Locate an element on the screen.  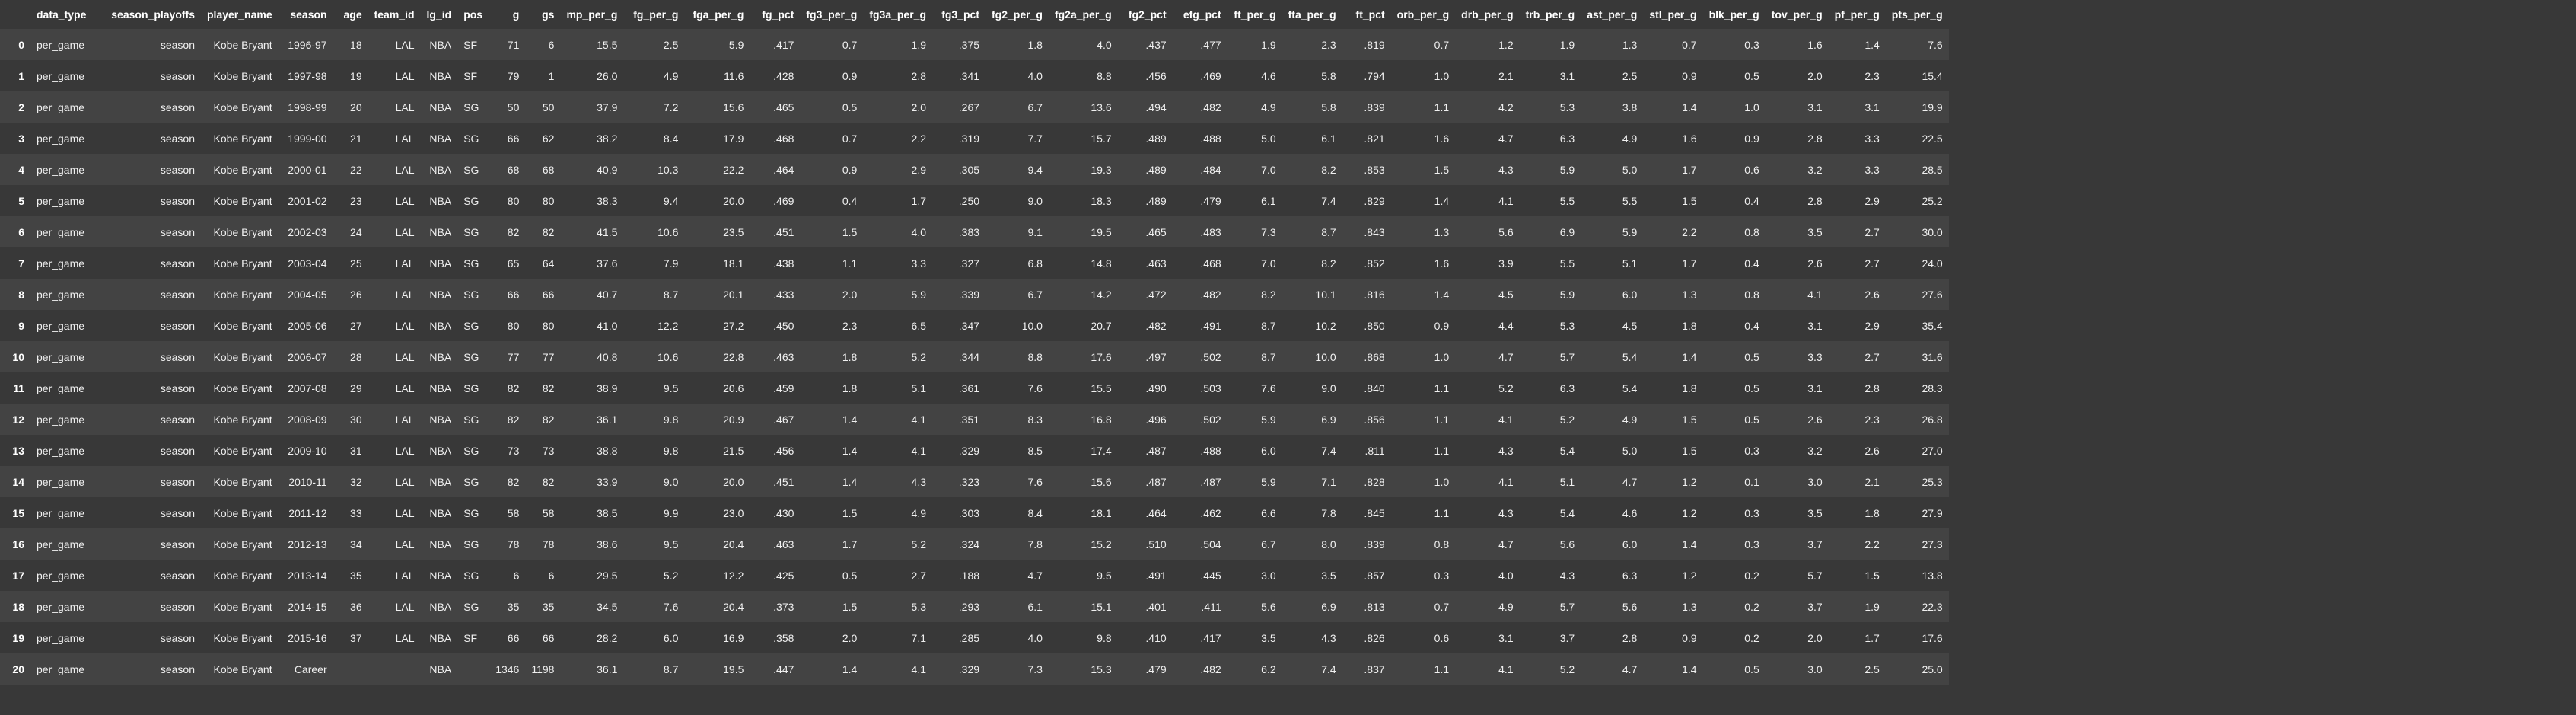
cell-data-type: per_game is located at coordinates (61, 169).